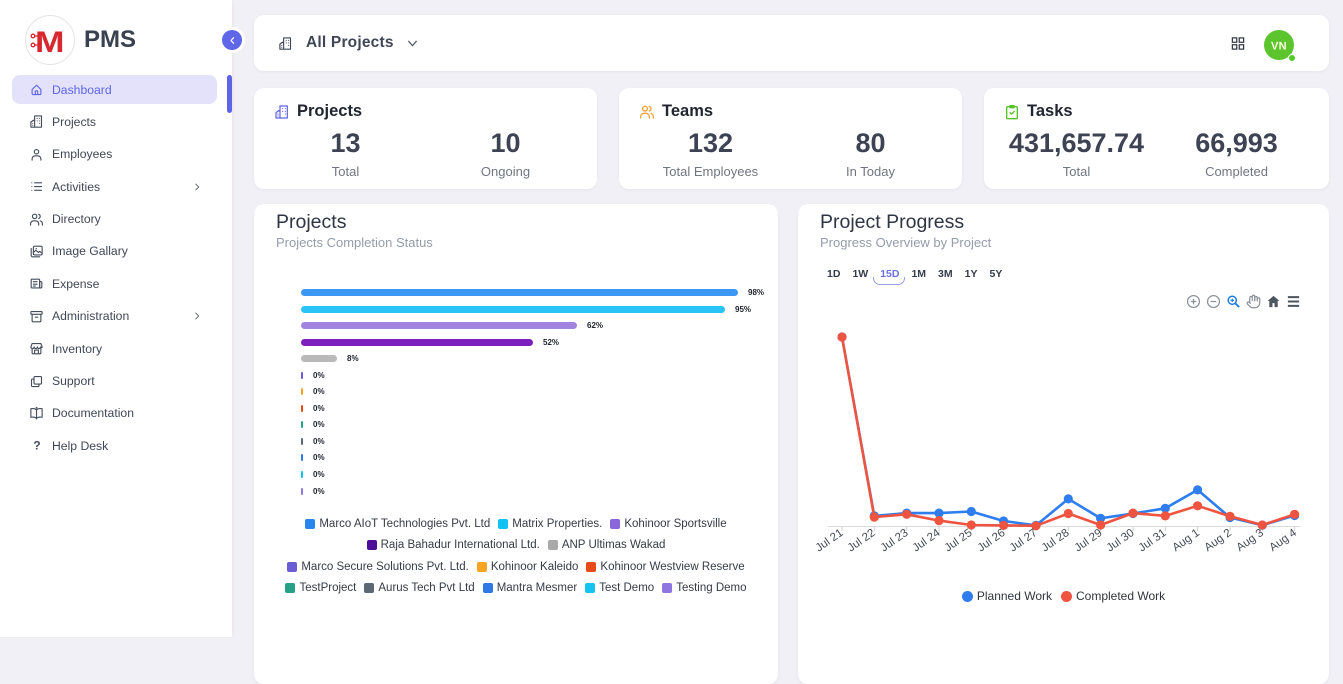  What do you see at coordinates (49, 41) in the screenshot?
I see `svg-text: M` at bounding box center [49, 41].